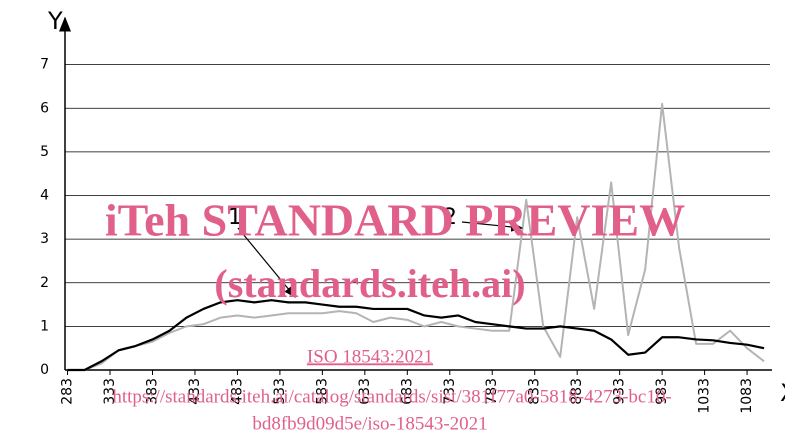  Describe the element at coordinates (535, 391) in the screenshot. I see `x-tick-label: 833` at that location.